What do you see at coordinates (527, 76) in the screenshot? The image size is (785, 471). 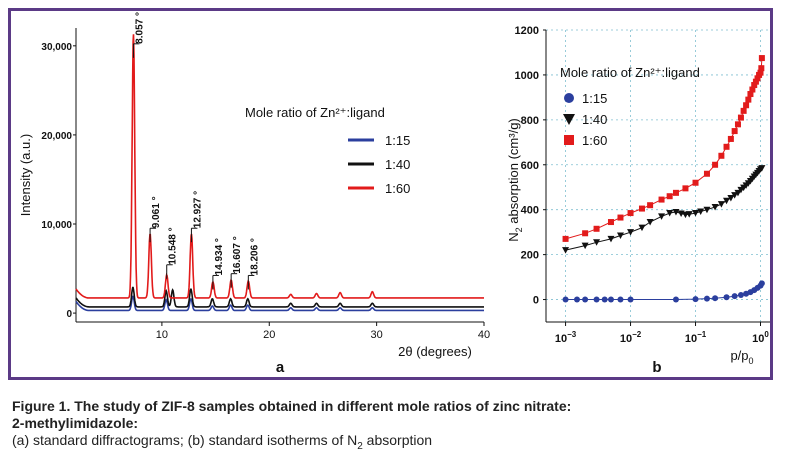 I see `panel-b-y-tick-label: 1000` at bounding box center [527, 76].